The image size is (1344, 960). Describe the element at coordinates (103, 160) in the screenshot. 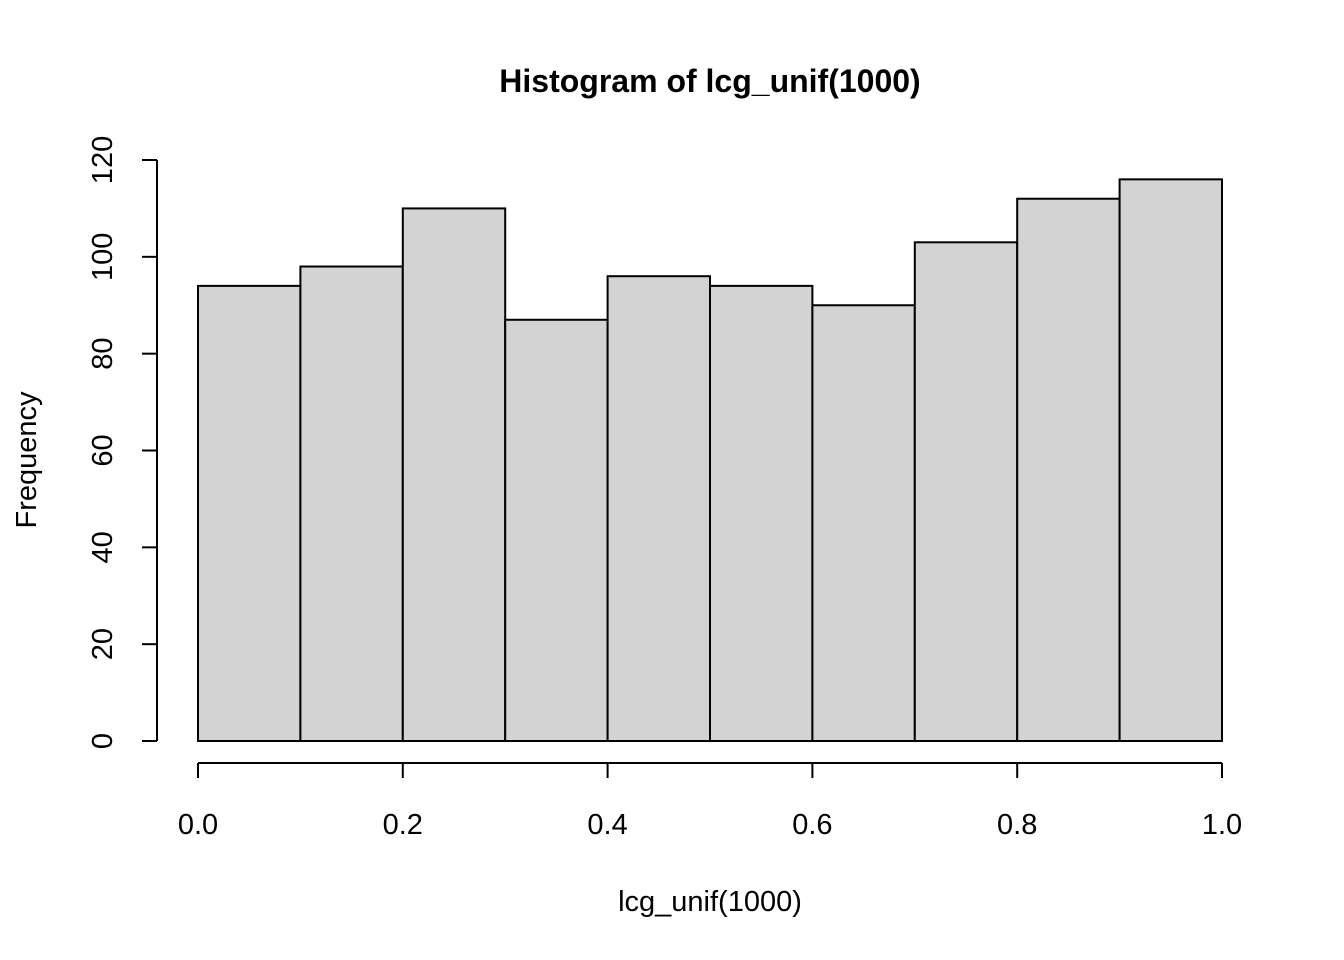

I see `y-tick-label: 120` at that location.